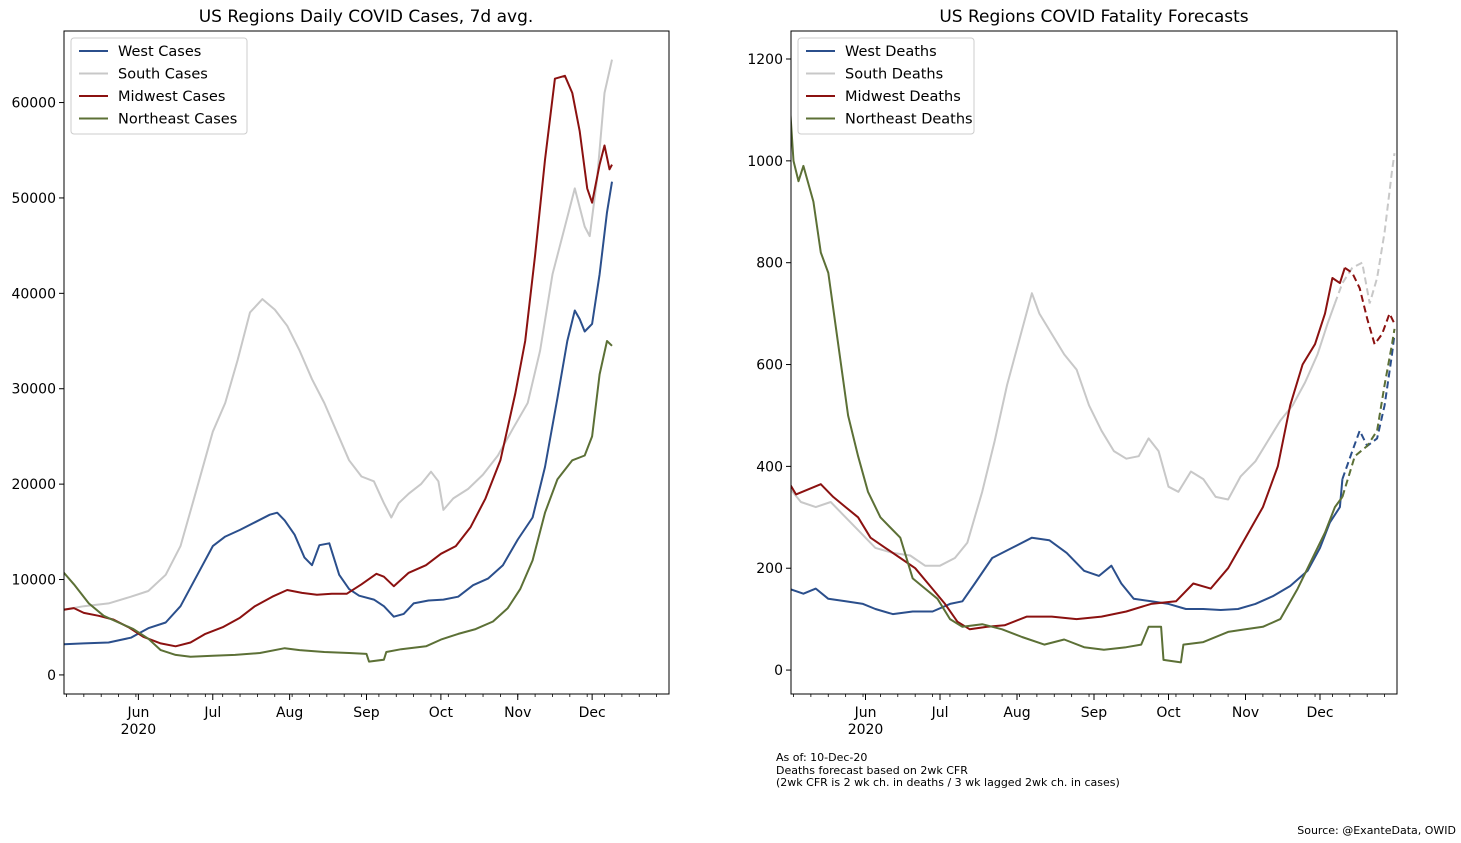 The width and height of the screenshot is (1461, 843). Describe the element at coordinates (159, 52) in the screenshot. I see `legend-label-west: West Cases` at that location.